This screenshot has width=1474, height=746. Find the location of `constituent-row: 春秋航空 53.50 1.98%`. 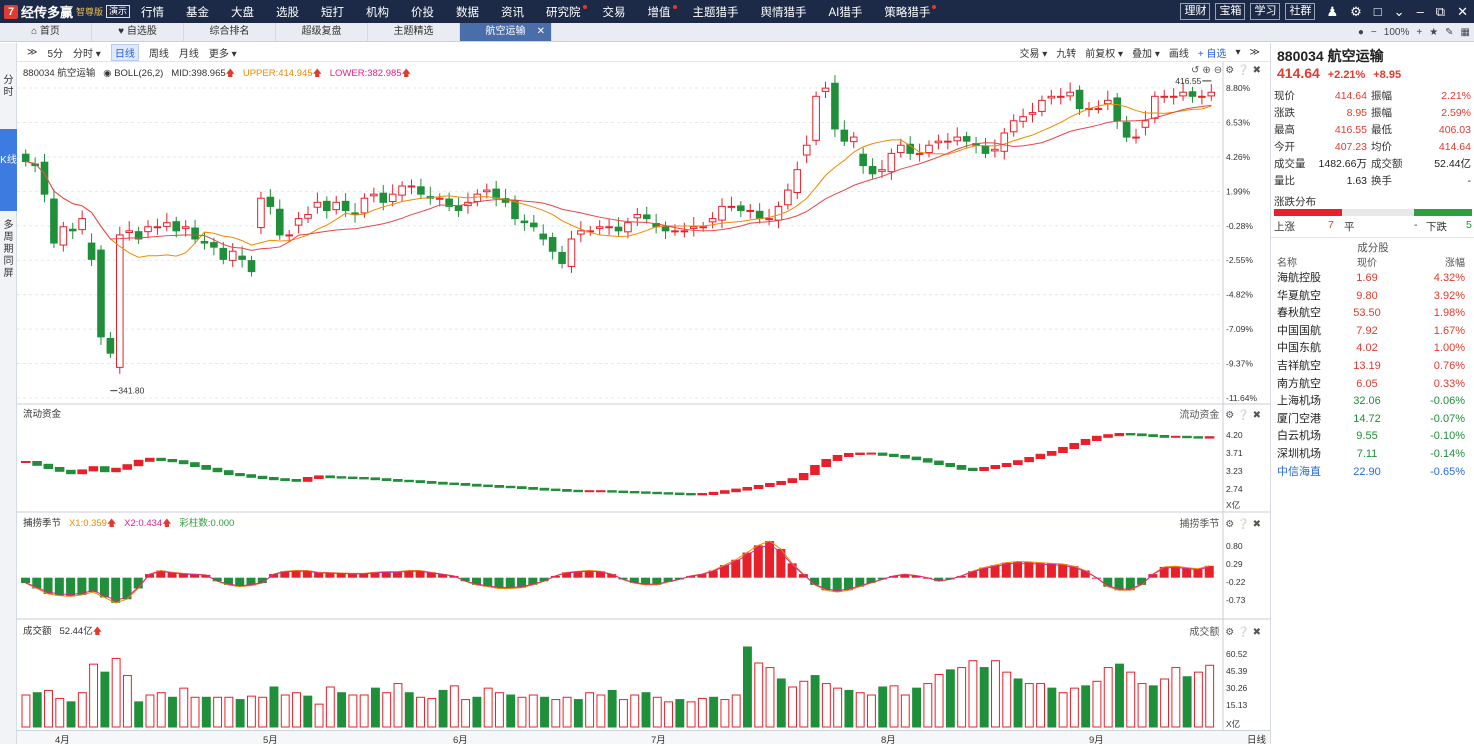

constituent-row: 春秋航空 53.50 1.98% is located at coordinates (1375, 314).